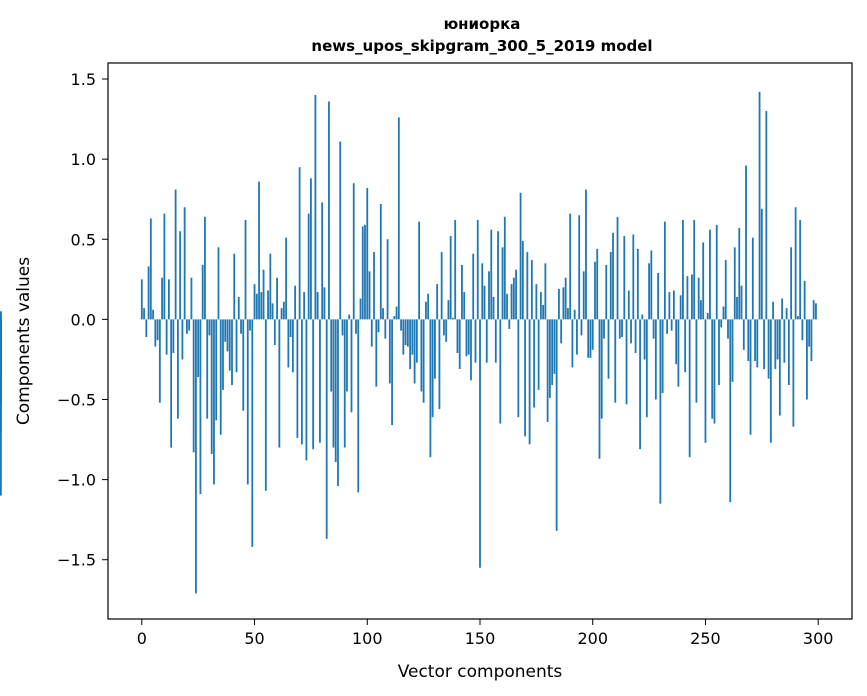 Image resolution: width=867 pixels, height=696 pixels. I want to click on x-tick-label: 50, so click(254, 638).